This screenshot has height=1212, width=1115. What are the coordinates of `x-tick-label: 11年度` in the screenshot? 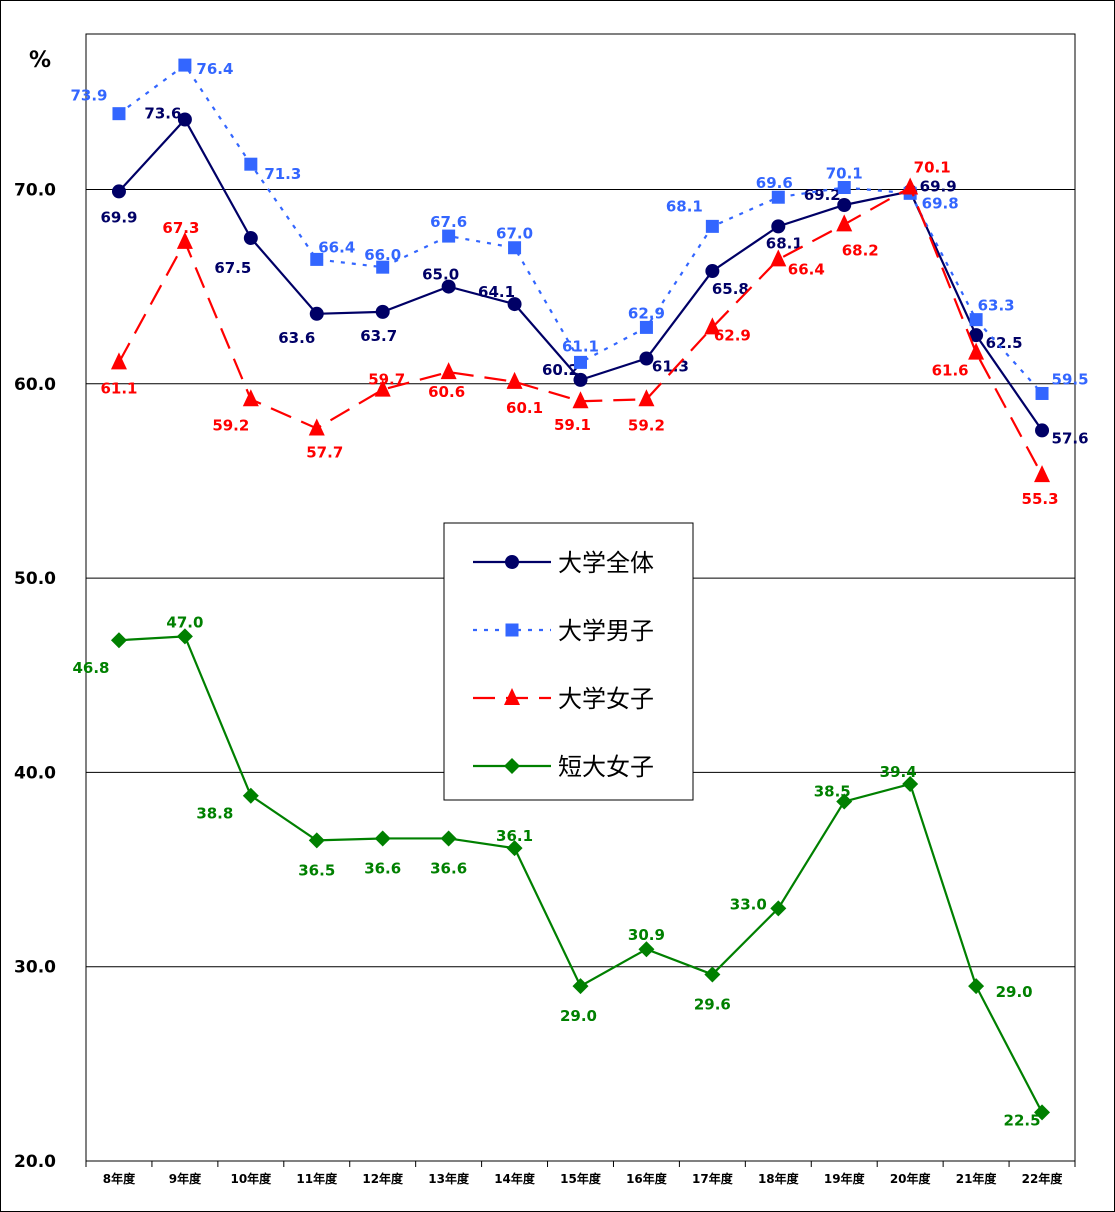 It's located at (317, 1178).